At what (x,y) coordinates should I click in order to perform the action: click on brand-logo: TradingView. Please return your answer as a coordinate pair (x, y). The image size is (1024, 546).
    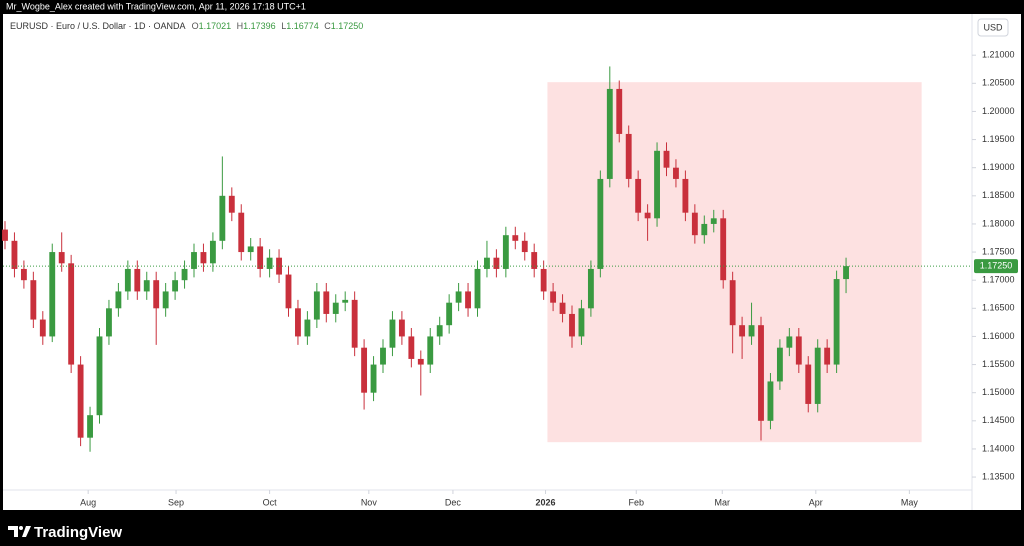
    Looking at the image, I should click on (65, 532).